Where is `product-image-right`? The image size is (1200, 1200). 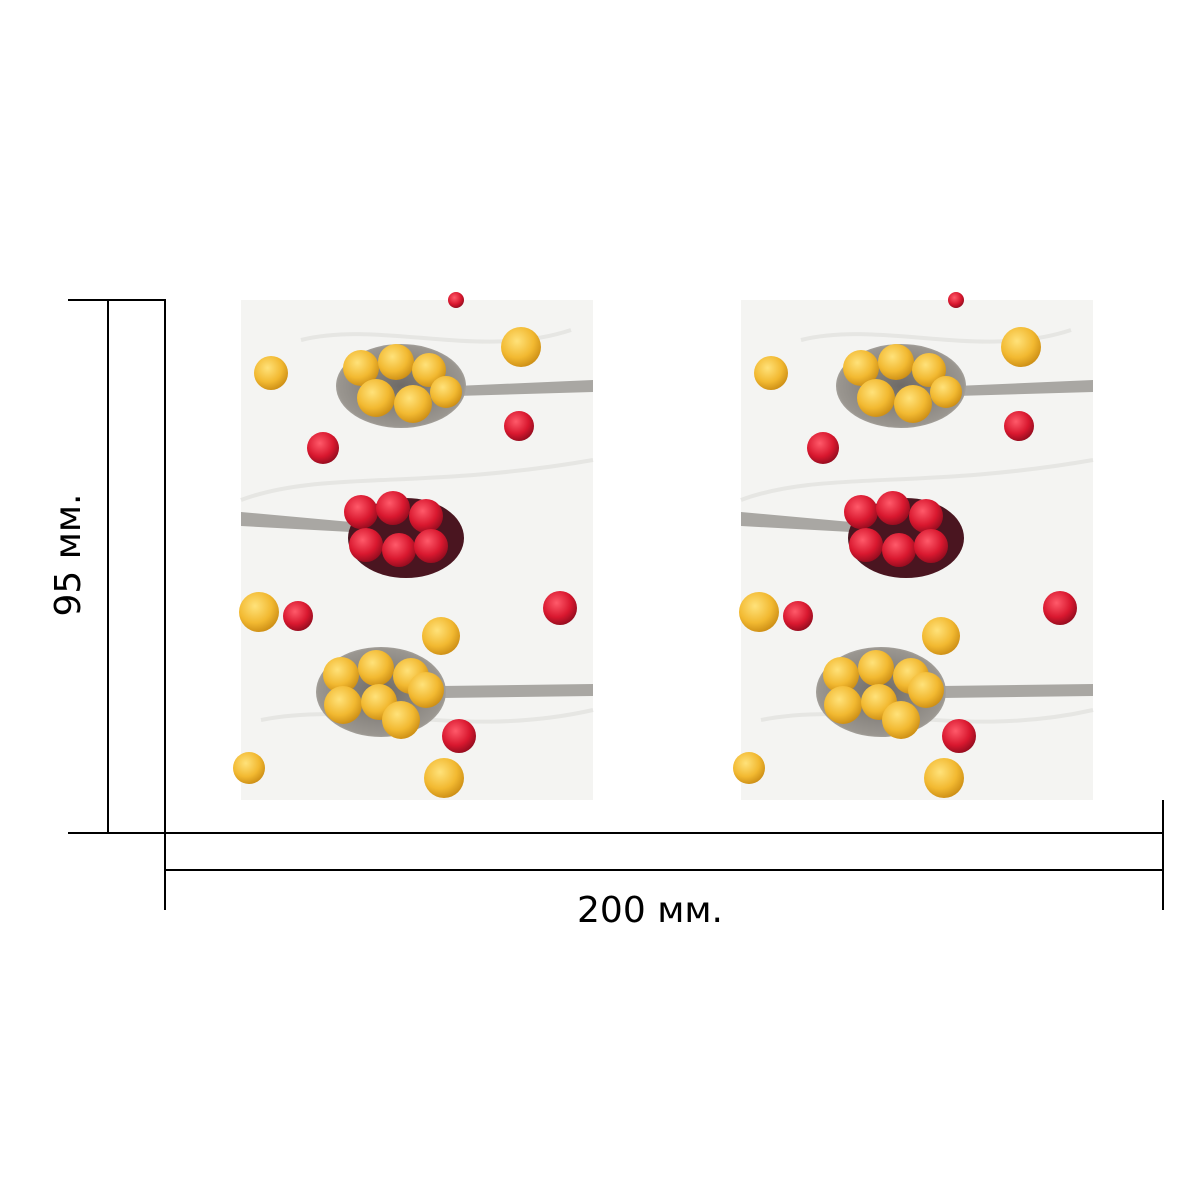
product-image-right is located at coordinates (913, 546).